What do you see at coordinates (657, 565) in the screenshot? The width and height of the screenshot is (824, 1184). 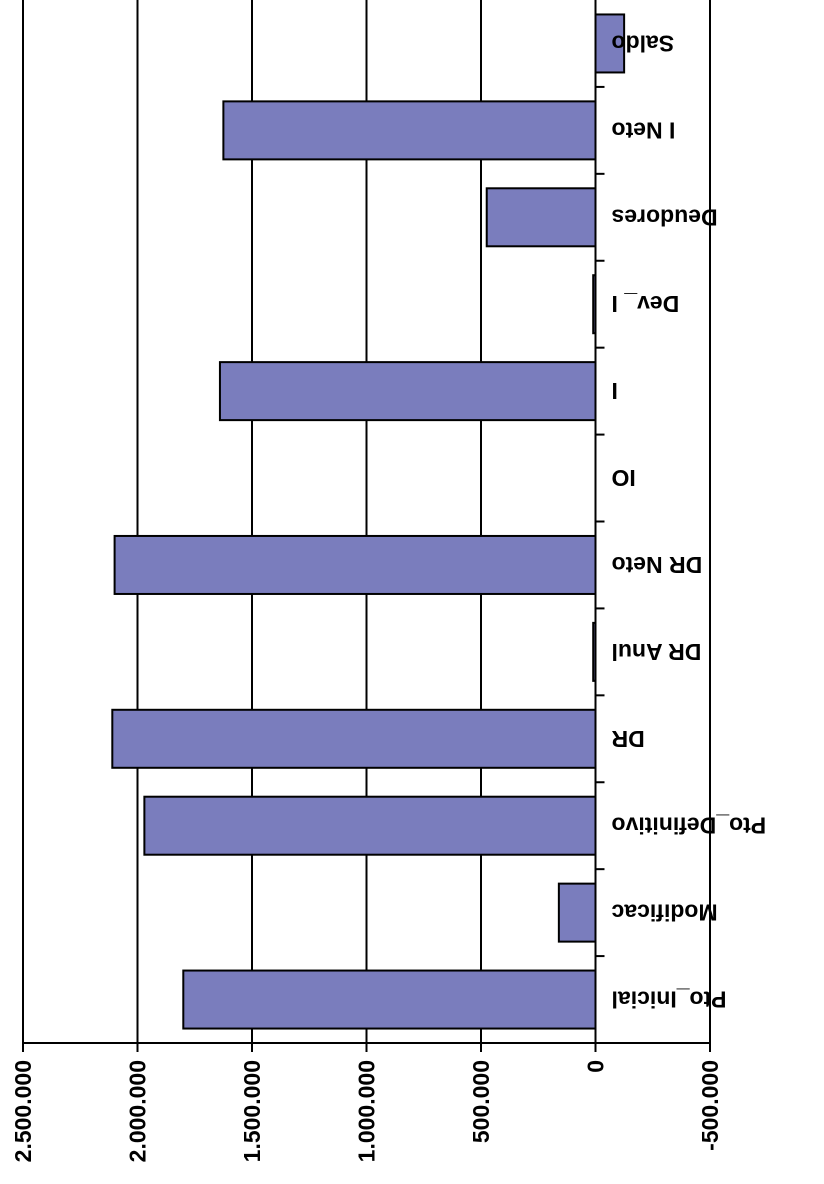 I see `category-label: DR Neto` at bounding box center [657, 565].